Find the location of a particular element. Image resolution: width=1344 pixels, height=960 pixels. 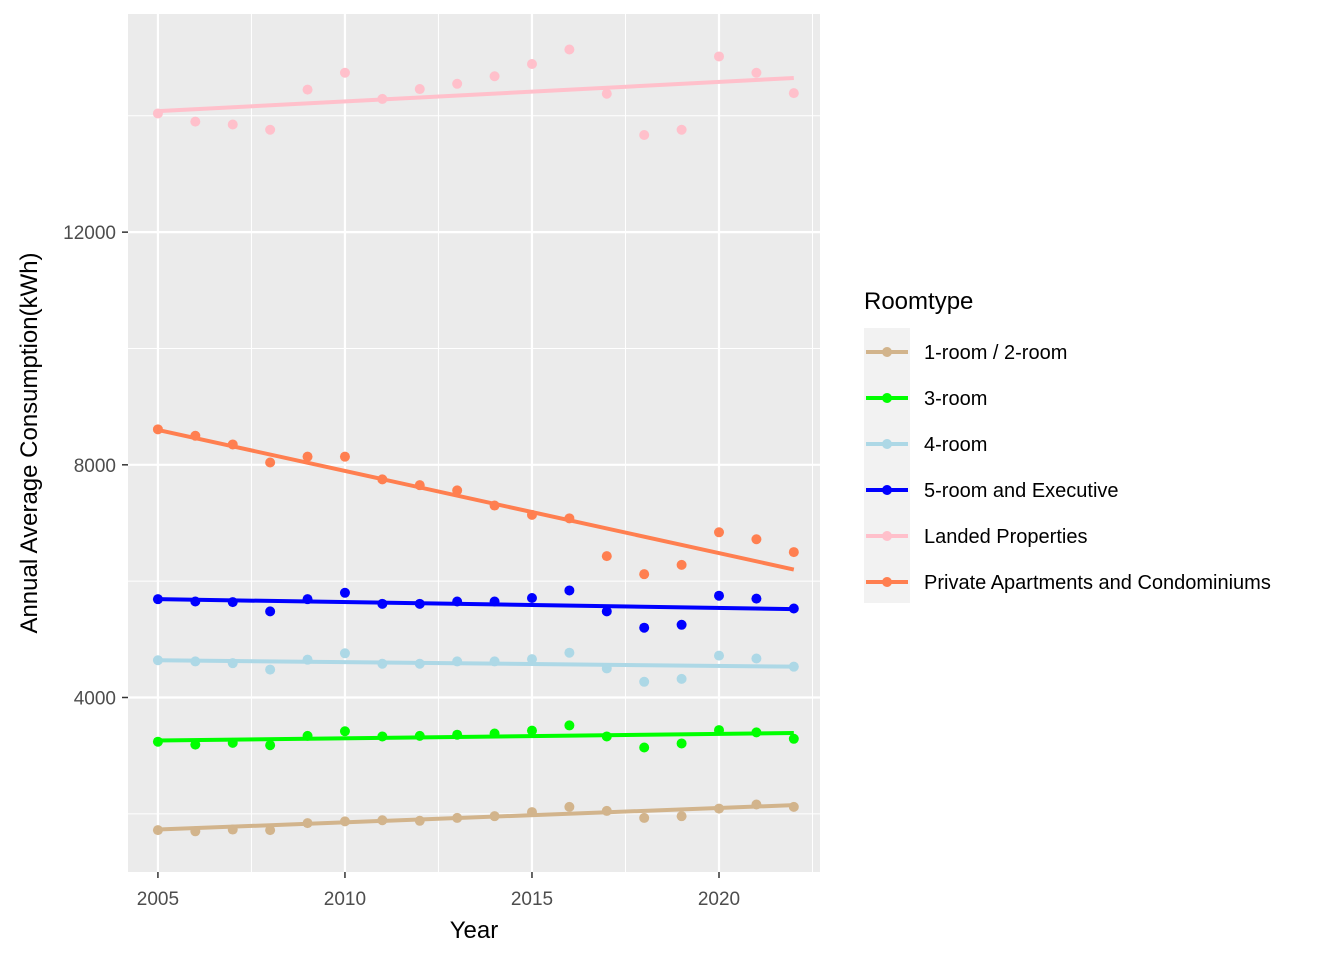

legend-item: Landed Properties is located at coordinates (976, 537).